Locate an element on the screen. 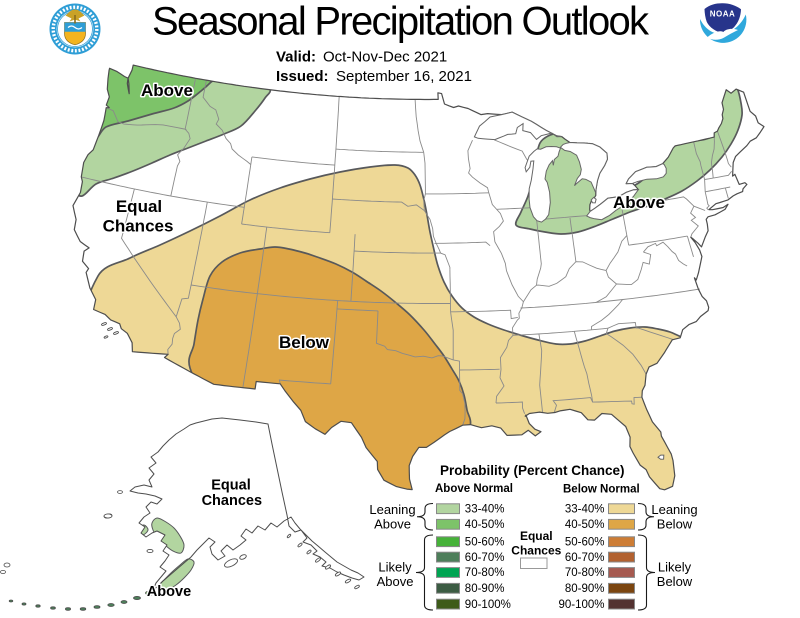 The height and width of the screenshot is (618, 800). svg-text: Above Normal is located at coordinates (474, 489).